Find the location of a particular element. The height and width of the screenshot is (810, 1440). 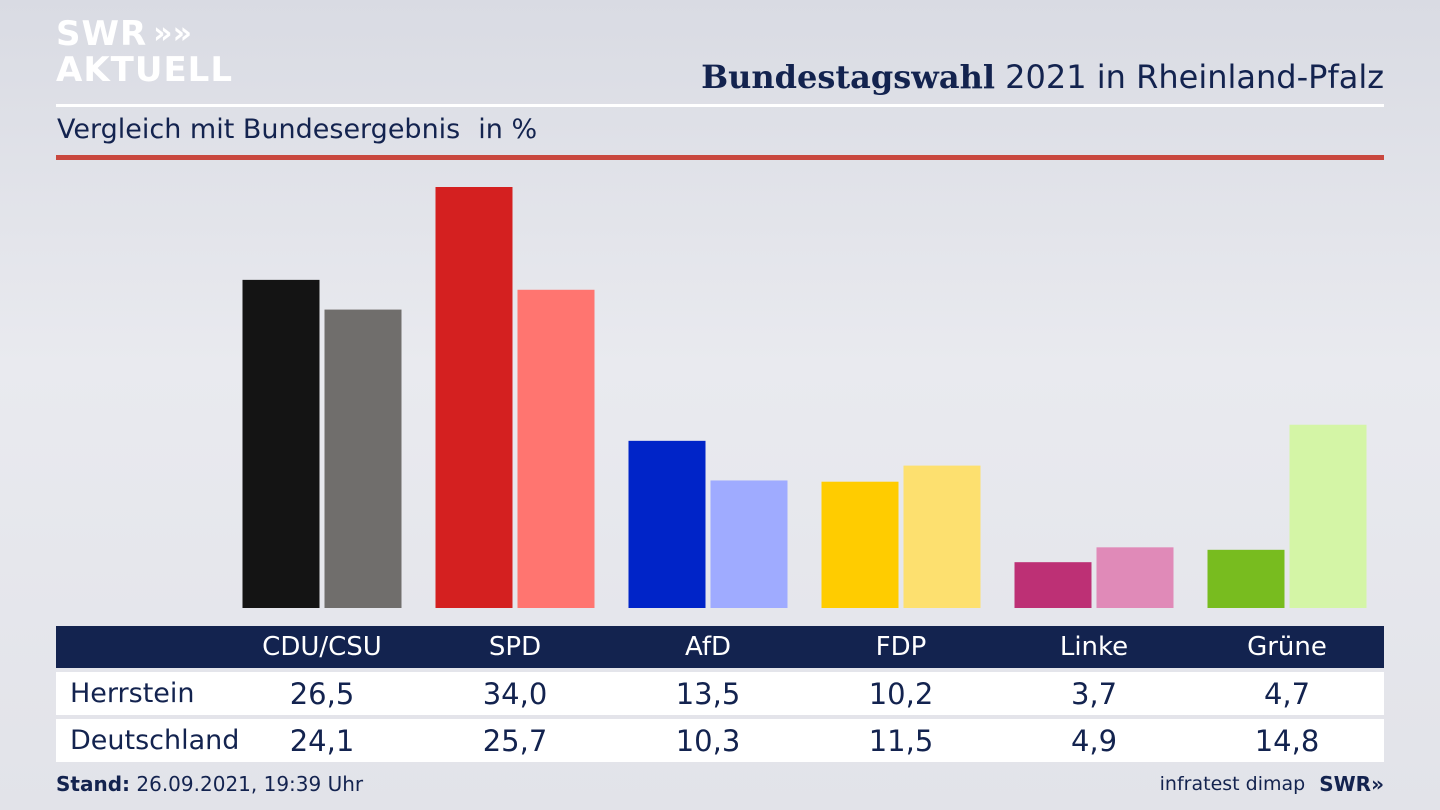

column-header: FDP is located at coordinates (901, 647).